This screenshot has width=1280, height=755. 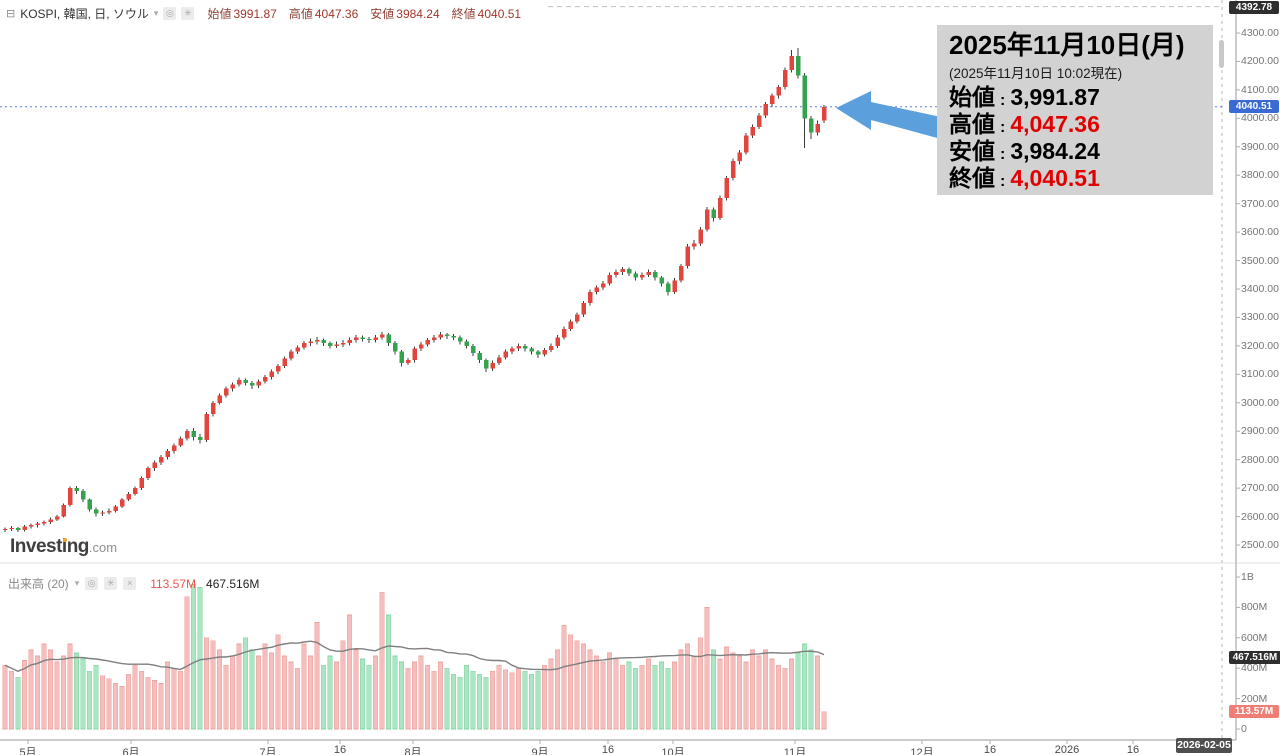 What do you see at coordinates (1260, 289) in the screenshot?
I see `price-tick-label: 3400.00` at bounding box center [1260, 289].